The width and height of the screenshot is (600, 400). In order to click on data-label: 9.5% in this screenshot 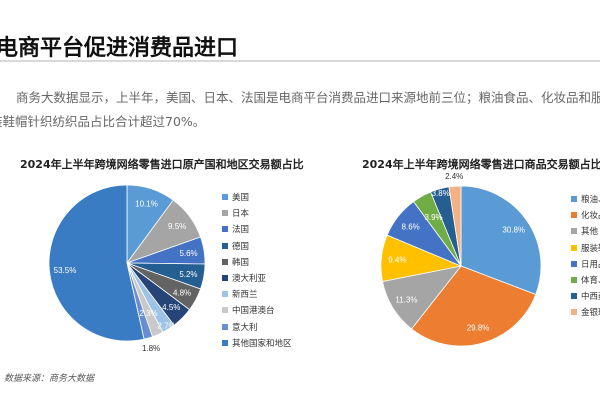, I will do `click(177, 226)`.